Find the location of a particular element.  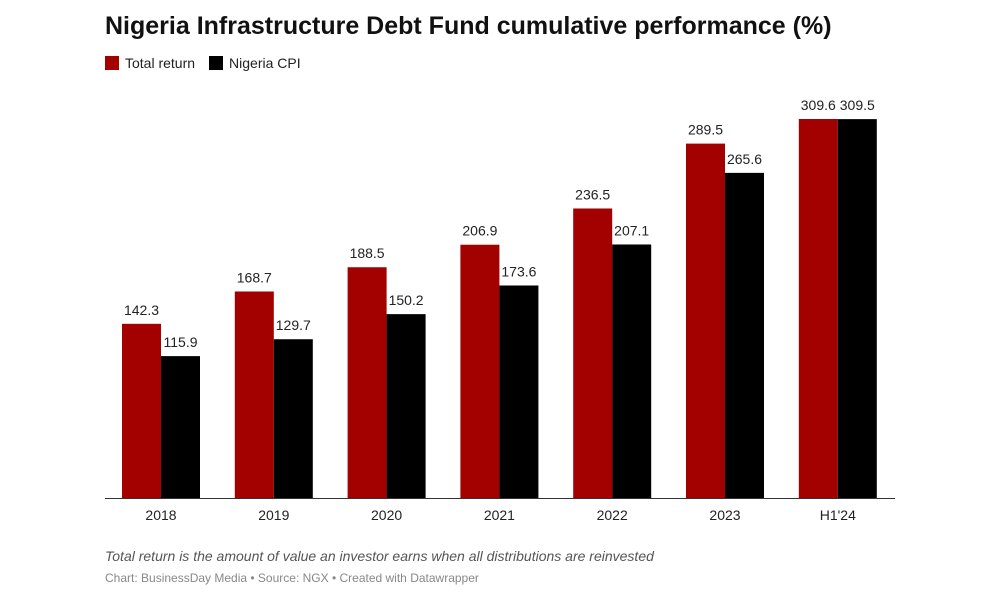

x-tick-label: 2019 is located at coordinates (273, 515).